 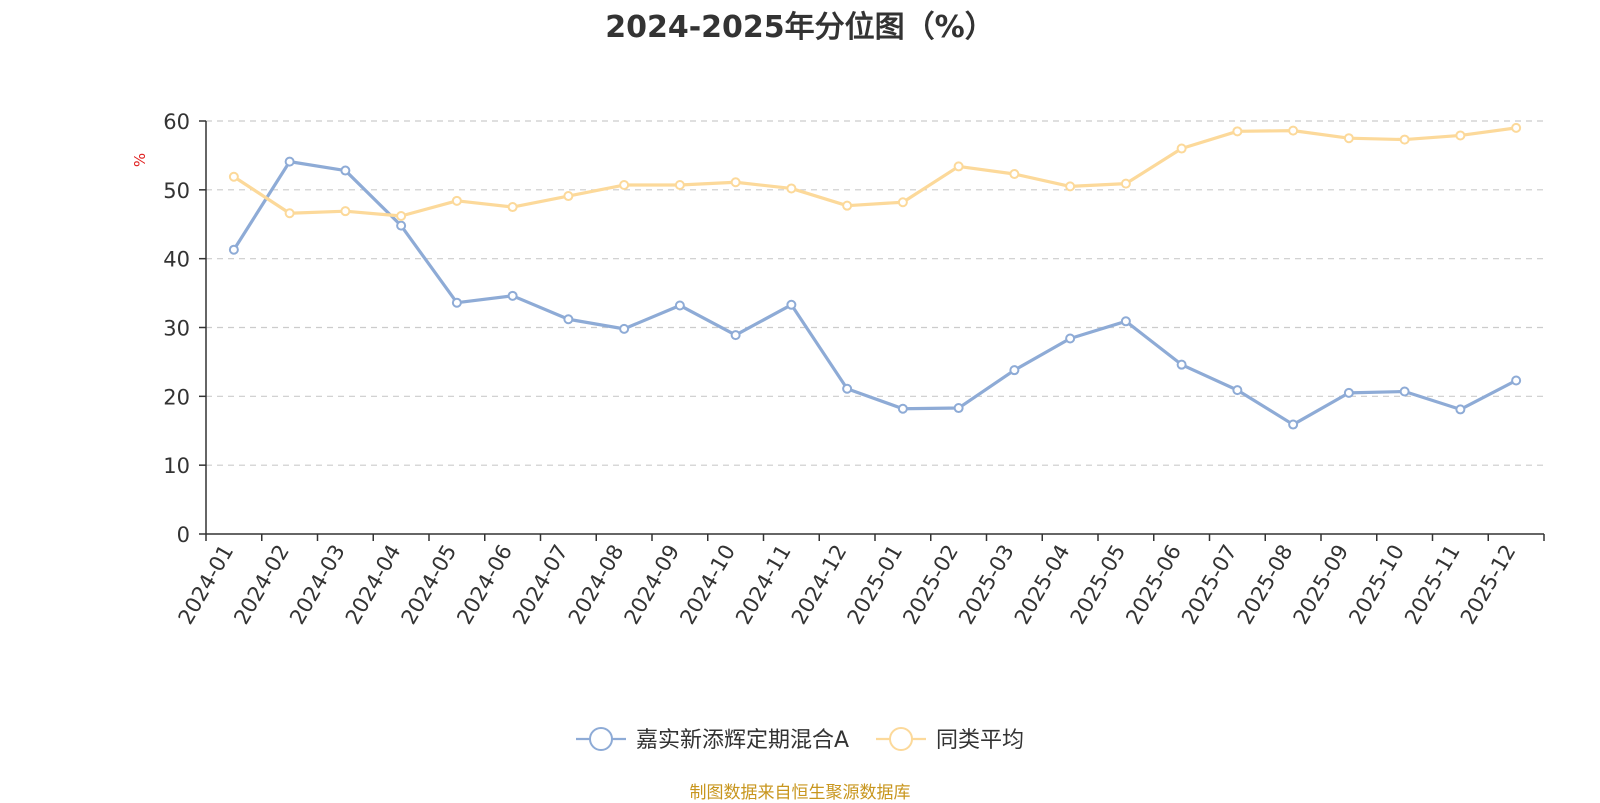 I want to click on x-tick-label: 2024-07, so click(x=540, y=585).